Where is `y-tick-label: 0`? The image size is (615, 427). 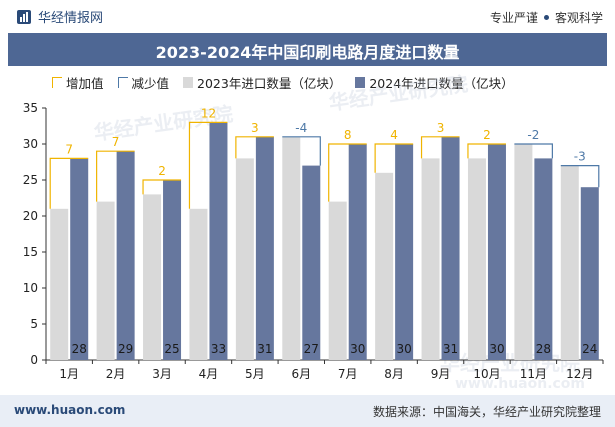
y-tick-label: 0 is located at coordinates (34, 360).